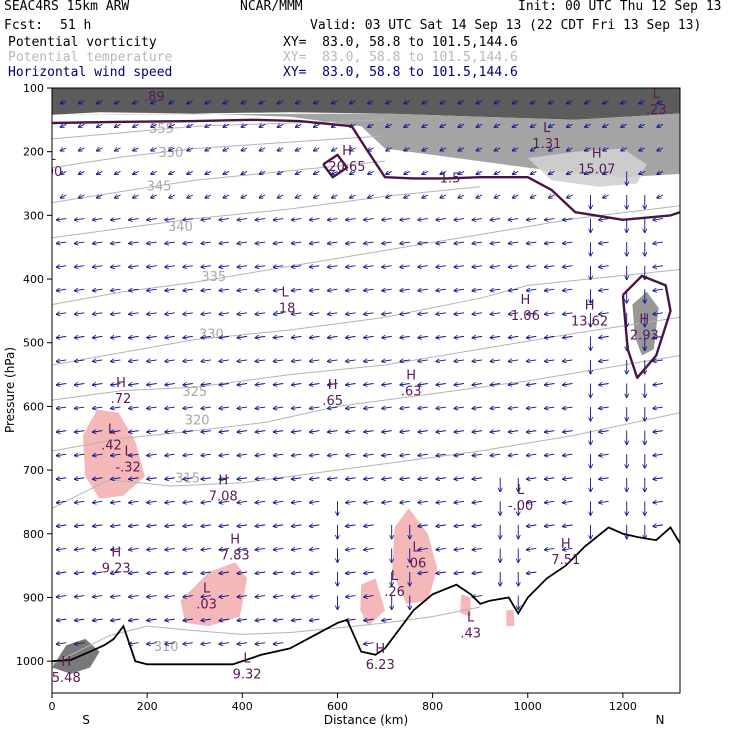 The image size is (740, 740). What do you see at coordinates (285, 309) in the screenshot?
I see `extremum-value-5: .18` at bounding box center [285, 309].